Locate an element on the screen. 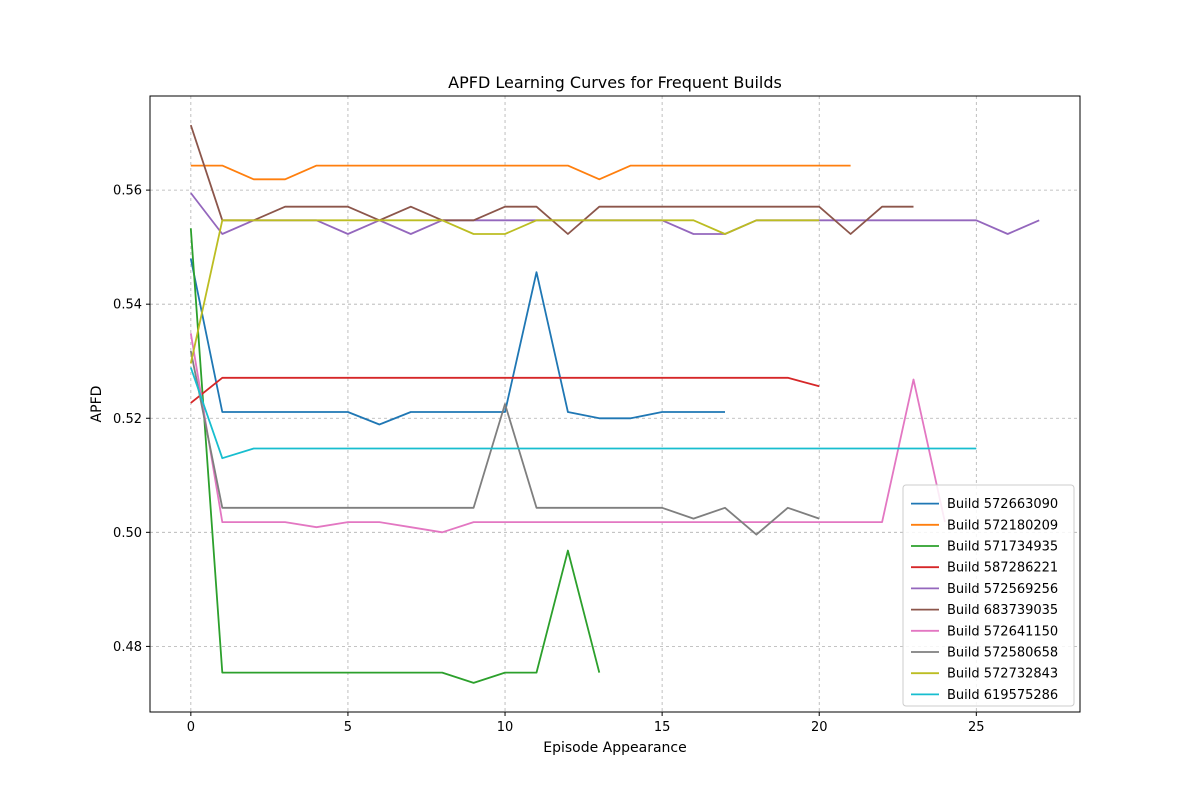 The width and height of the screenshot is (1200, 800). legend-box is located at coordinates (988, 595).